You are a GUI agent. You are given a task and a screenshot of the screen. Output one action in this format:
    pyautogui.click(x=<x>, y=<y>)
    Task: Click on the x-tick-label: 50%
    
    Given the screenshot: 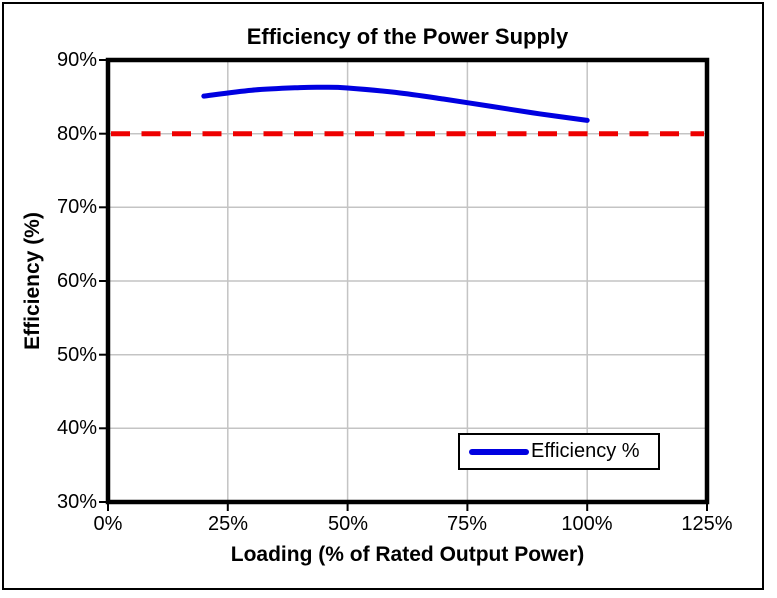 What is the action you would take?
    pyautogui.click(x=348, y=524)
    